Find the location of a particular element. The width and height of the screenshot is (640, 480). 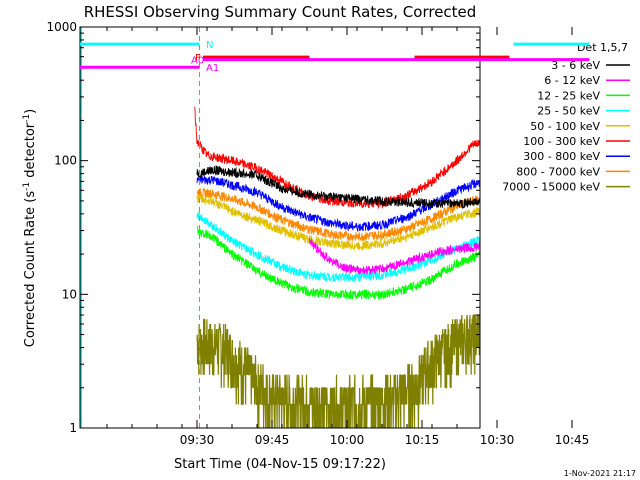

flag-label: N is located at coordinates (209, 45).